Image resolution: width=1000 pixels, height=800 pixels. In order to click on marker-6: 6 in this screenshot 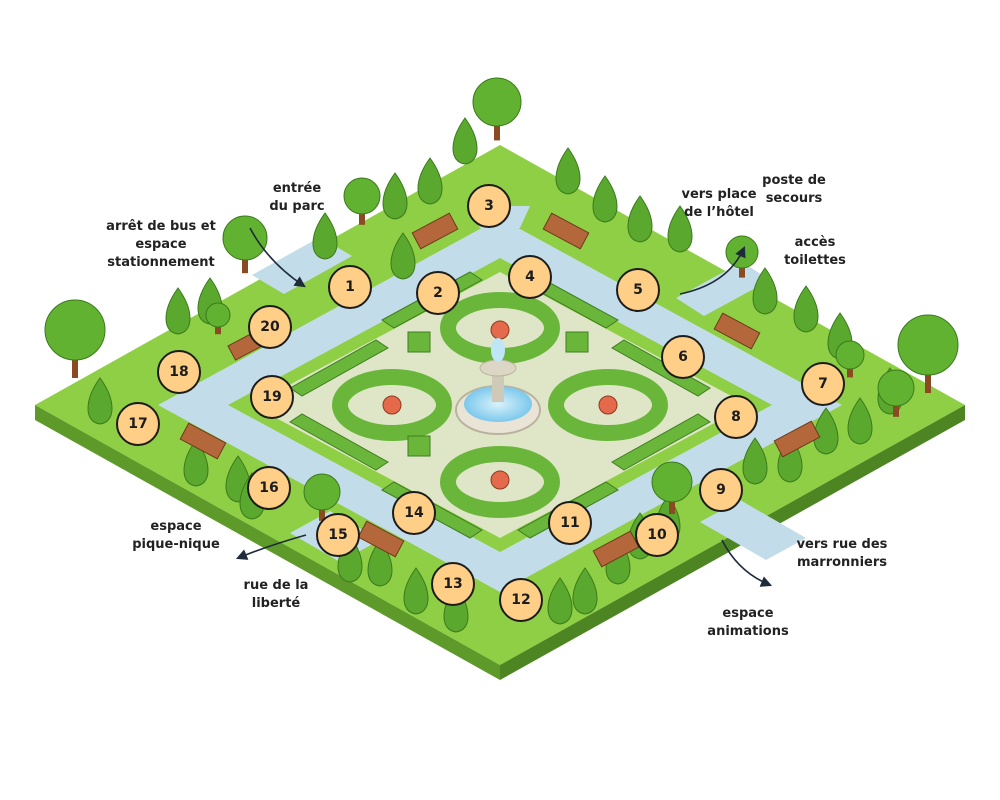, I will do `click(683, 357)`.